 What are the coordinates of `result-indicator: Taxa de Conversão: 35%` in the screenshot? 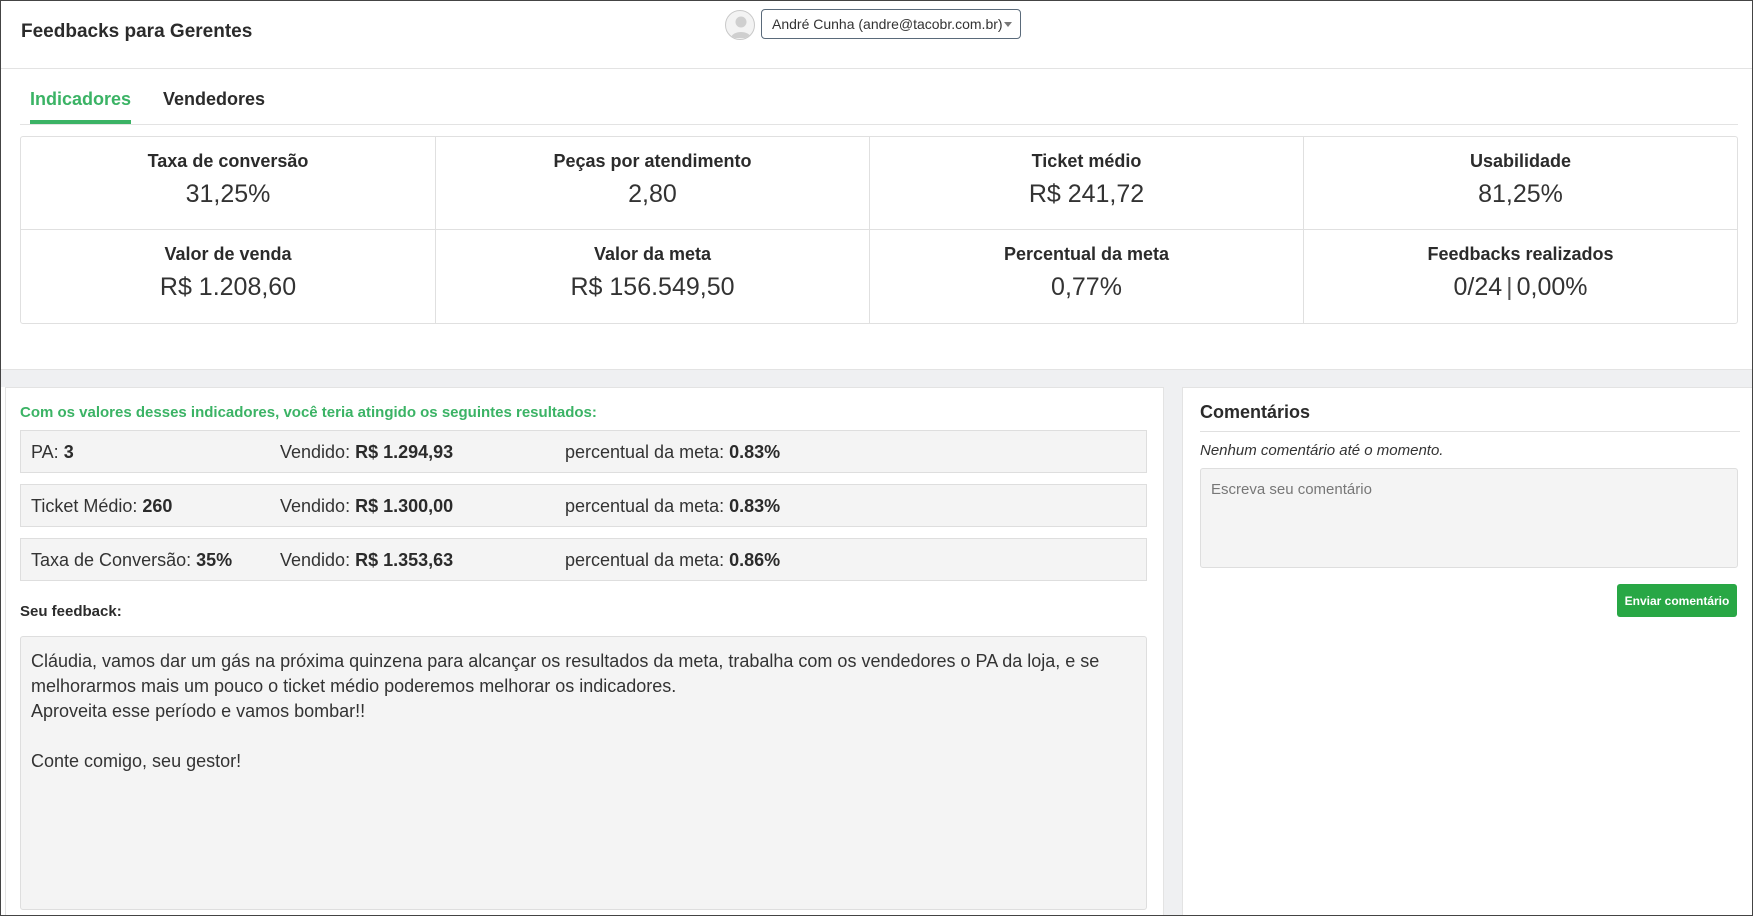 It's located at (131, 560).